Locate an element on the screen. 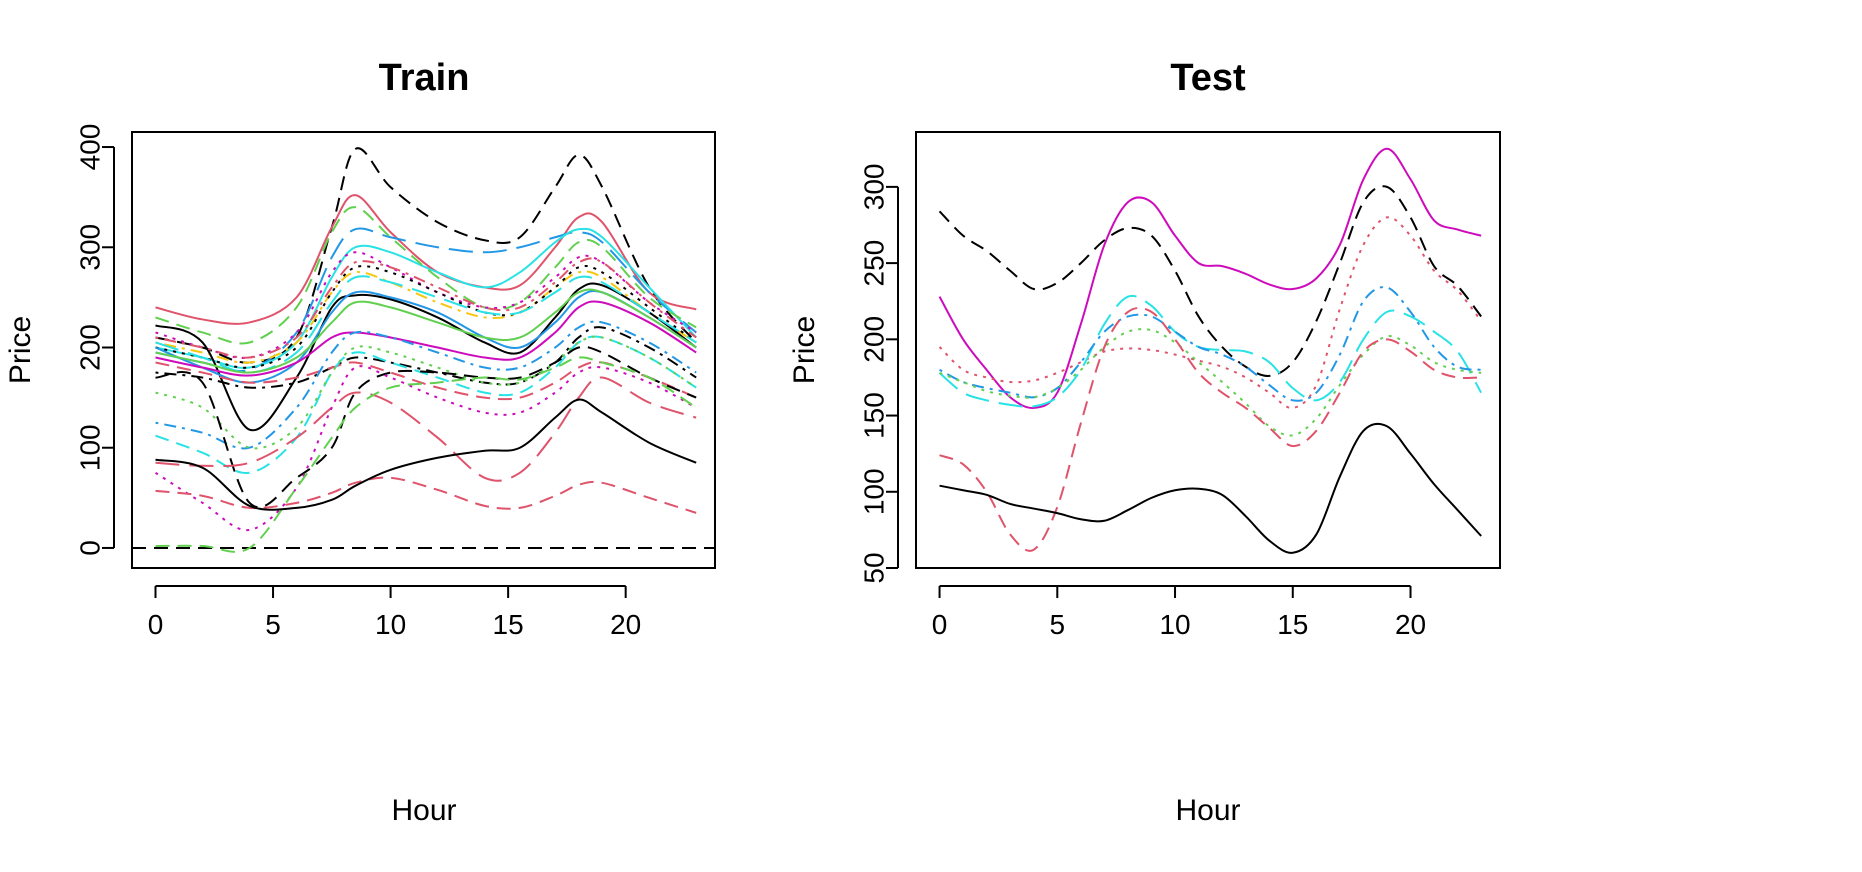  test-xlabel: Hour is located at coordinates (1207, 810).